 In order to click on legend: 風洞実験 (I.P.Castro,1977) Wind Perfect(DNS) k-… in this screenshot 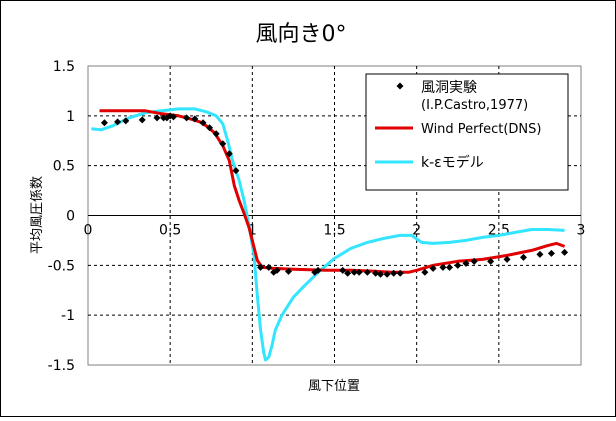, I will do `click(467, 132)`.